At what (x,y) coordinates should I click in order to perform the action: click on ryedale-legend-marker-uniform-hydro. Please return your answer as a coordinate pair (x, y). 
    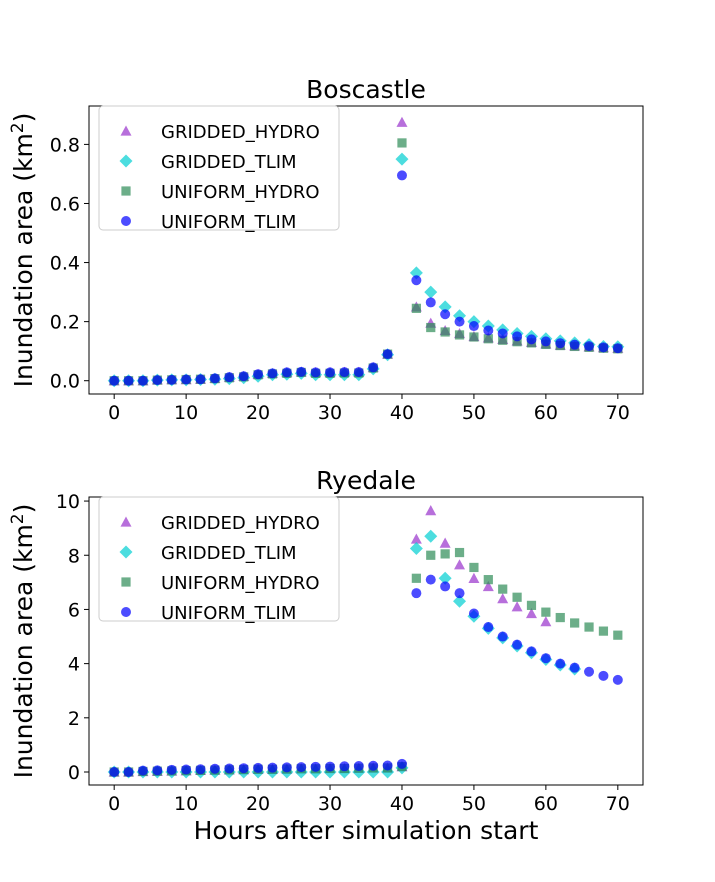
    Looking at the image, I should click on (126, 582).